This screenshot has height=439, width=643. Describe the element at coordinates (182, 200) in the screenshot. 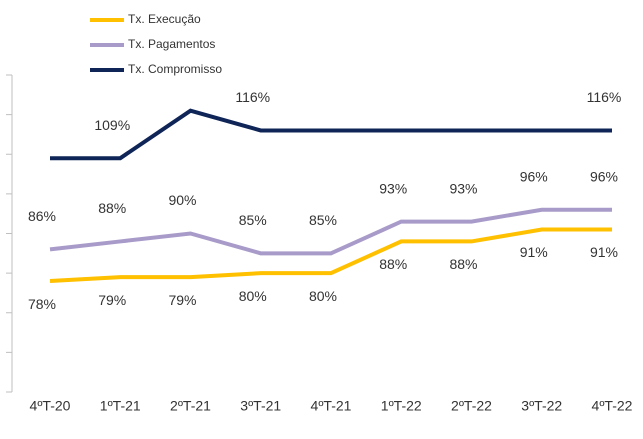

I see `data-label: 90%` at that location.